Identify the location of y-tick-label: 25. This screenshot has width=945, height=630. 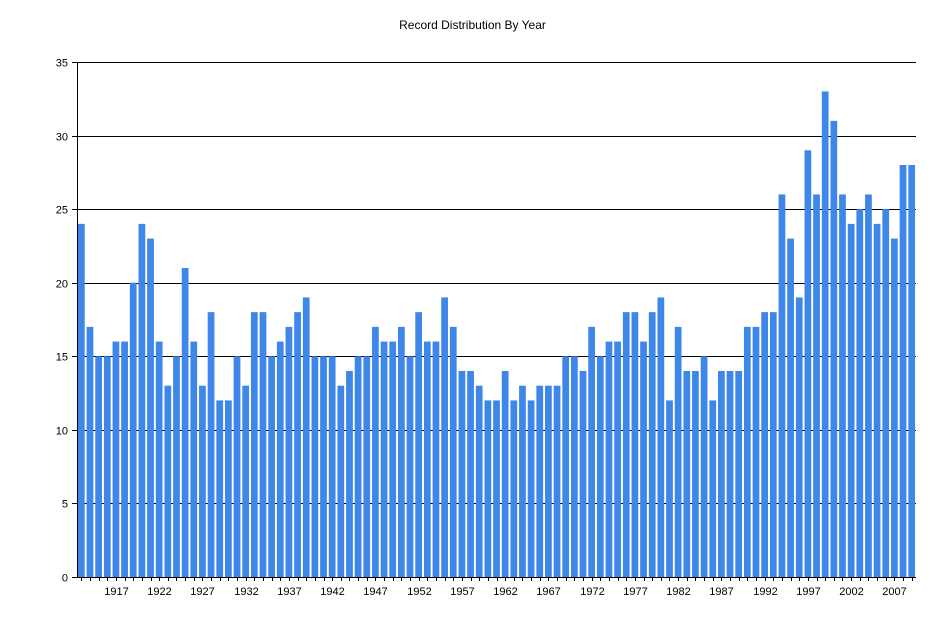
(62, 211).